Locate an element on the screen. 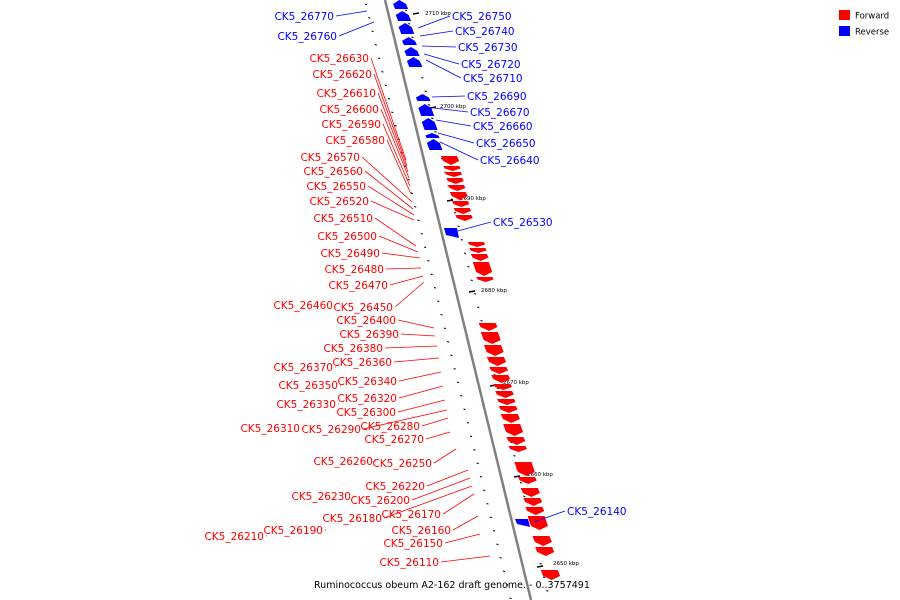  gene-label-ck5-26450: CK5_26450 is located at coordinates (363, 308).